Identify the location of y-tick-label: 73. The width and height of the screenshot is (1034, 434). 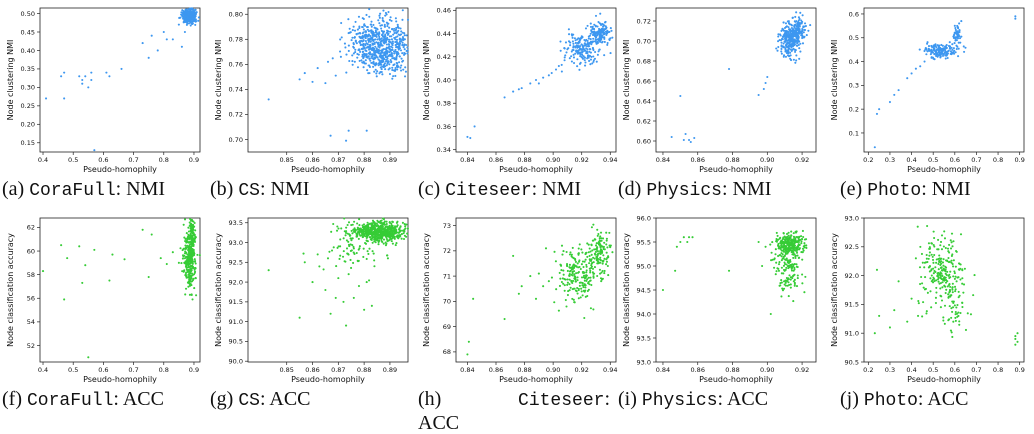
(447, 226).